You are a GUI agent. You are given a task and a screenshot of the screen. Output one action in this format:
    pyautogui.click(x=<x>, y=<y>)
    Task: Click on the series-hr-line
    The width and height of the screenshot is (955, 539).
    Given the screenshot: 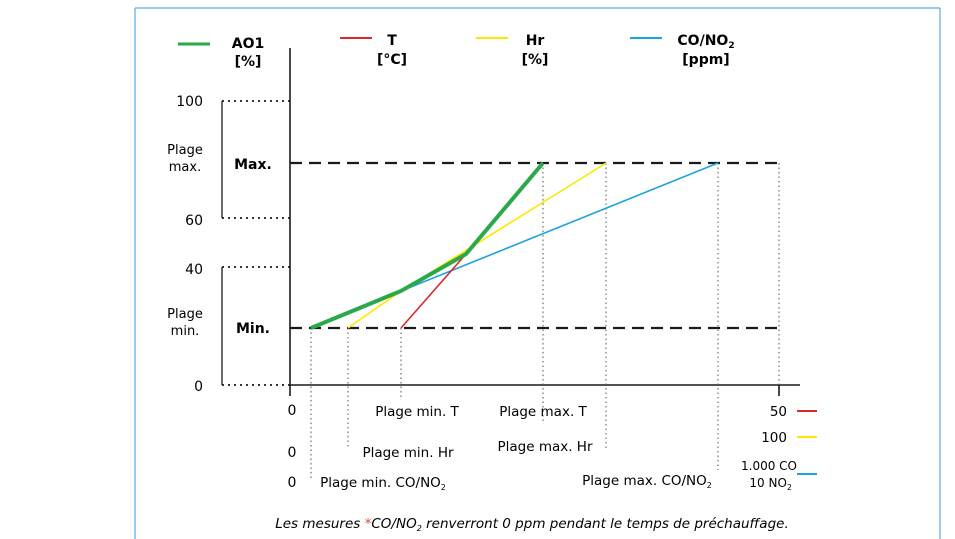 What is the action you would take?
    pyautogui.click(x=477, y=245)
    